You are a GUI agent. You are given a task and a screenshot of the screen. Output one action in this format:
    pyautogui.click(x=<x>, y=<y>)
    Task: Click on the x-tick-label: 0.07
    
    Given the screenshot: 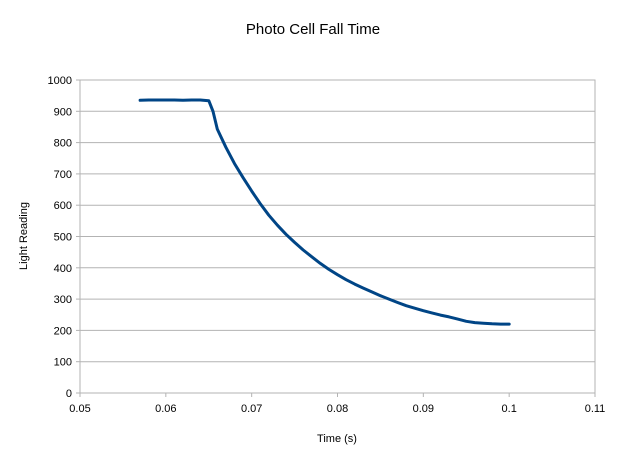 What is the action you would take?
    pyautogui.click(x=251, y=409)
    